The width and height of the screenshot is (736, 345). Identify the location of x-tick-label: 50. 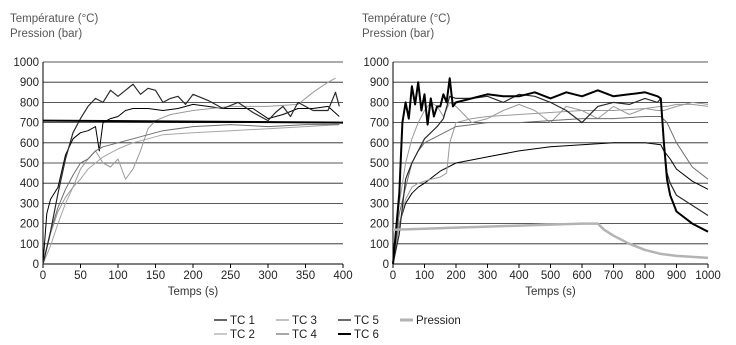
(80, 276).